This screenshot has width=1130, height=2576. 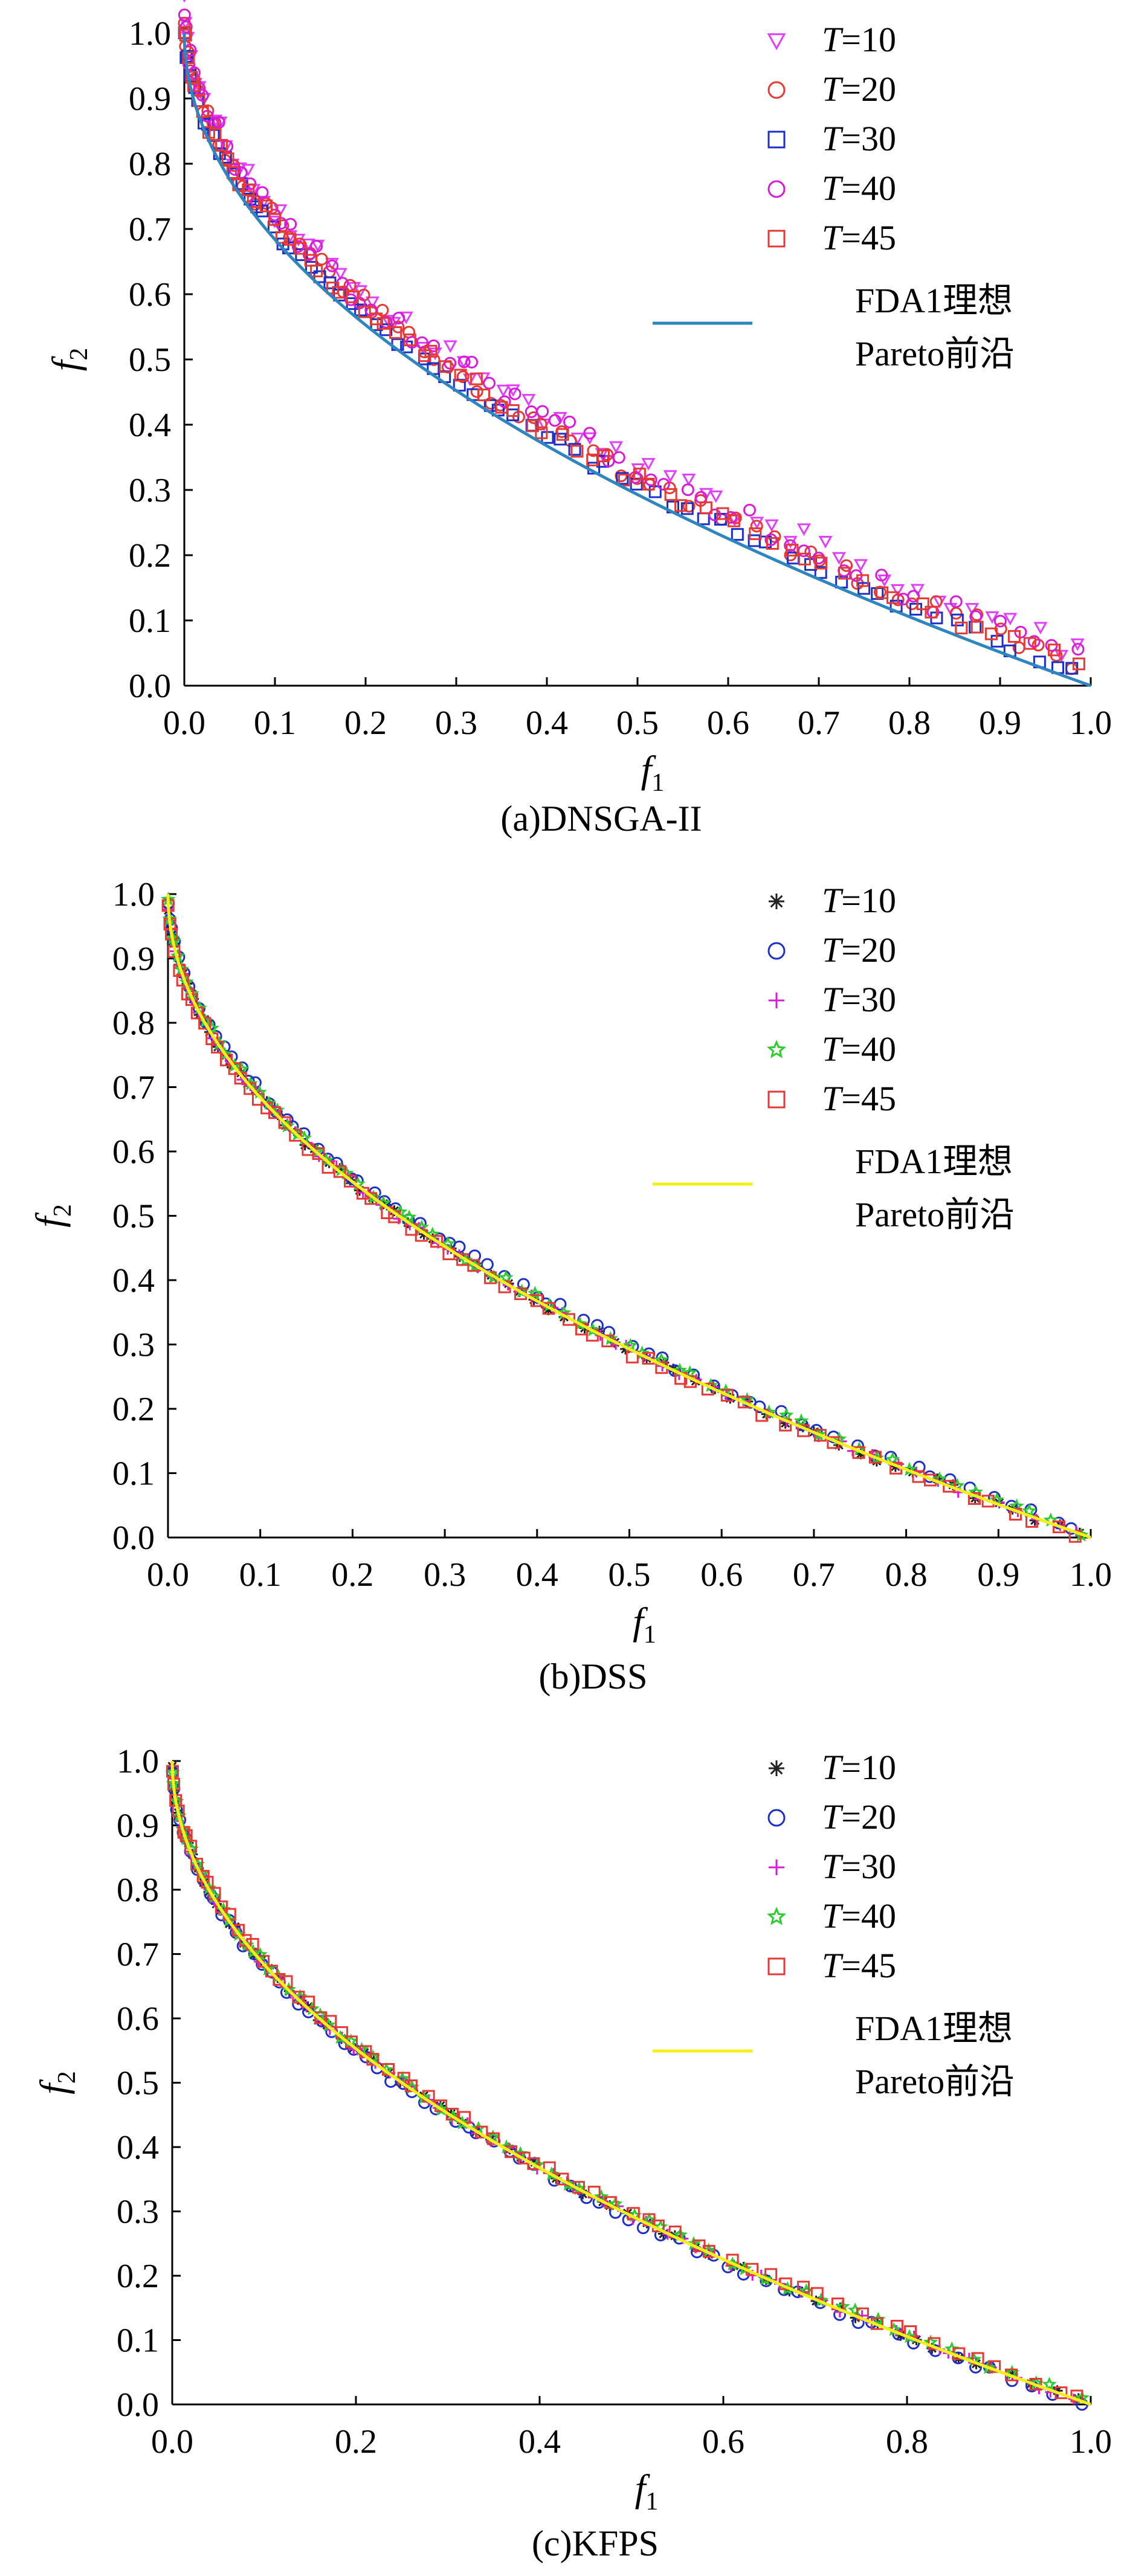 I want to click on x-tick-label: 0.7, so click(x=819, y=723).